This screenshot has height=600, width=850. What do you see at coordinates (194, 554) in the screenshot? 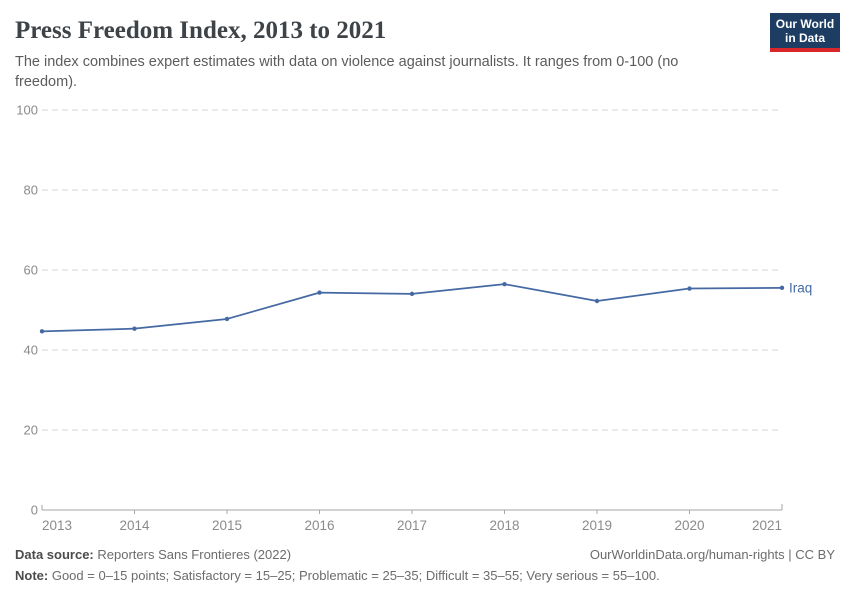
I see `data-source-value: Reporters Sans Frontieres (2022)` at bounding box center [194, 554].